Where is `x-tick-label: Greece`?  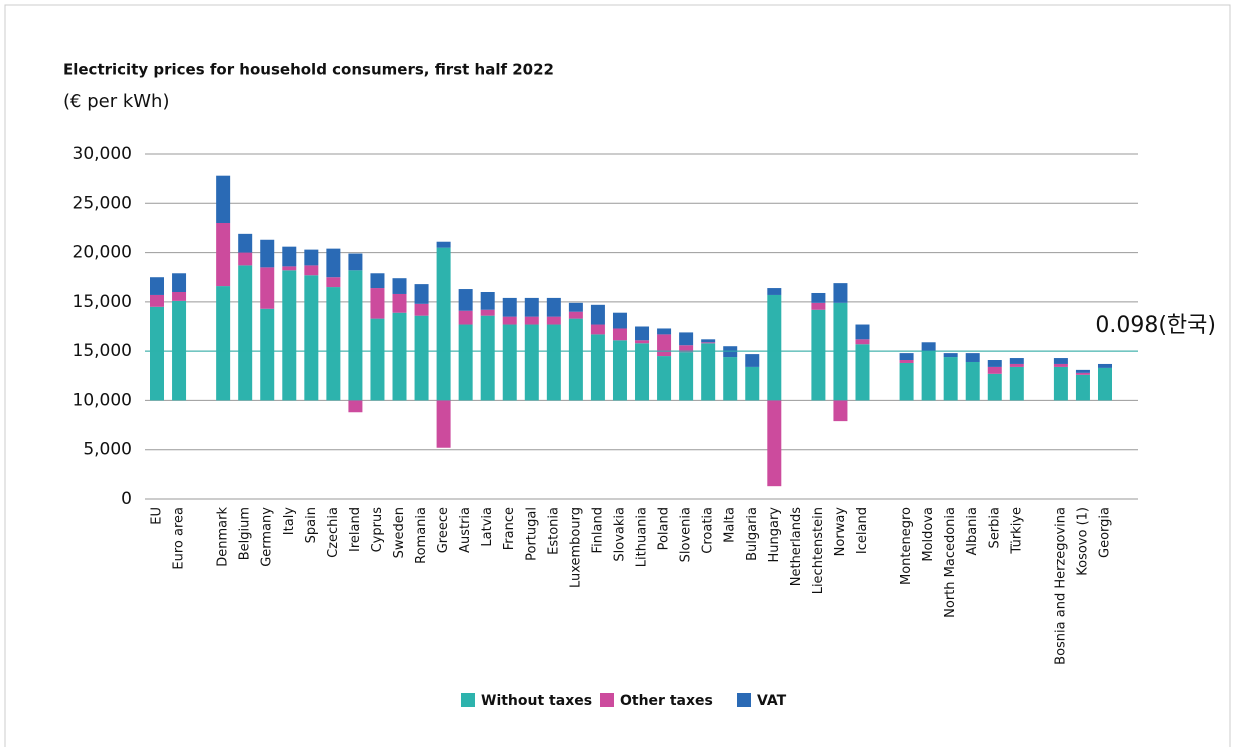
x-tick-label: Greece is located at coordinates (443, 530).